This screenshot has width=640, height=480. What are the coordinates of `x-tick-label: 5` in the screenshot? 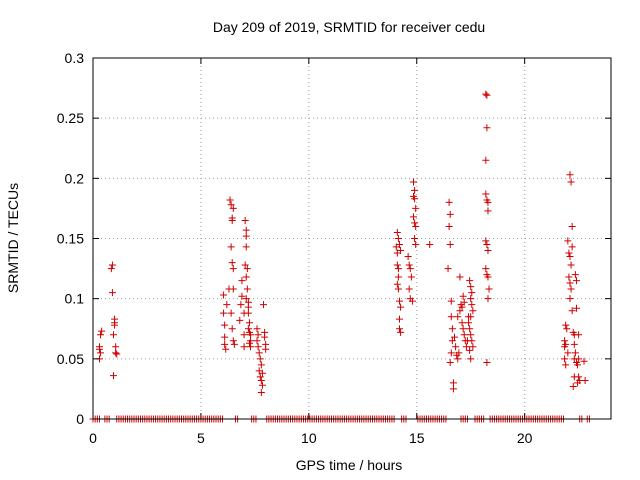 It's located at (201, 438).